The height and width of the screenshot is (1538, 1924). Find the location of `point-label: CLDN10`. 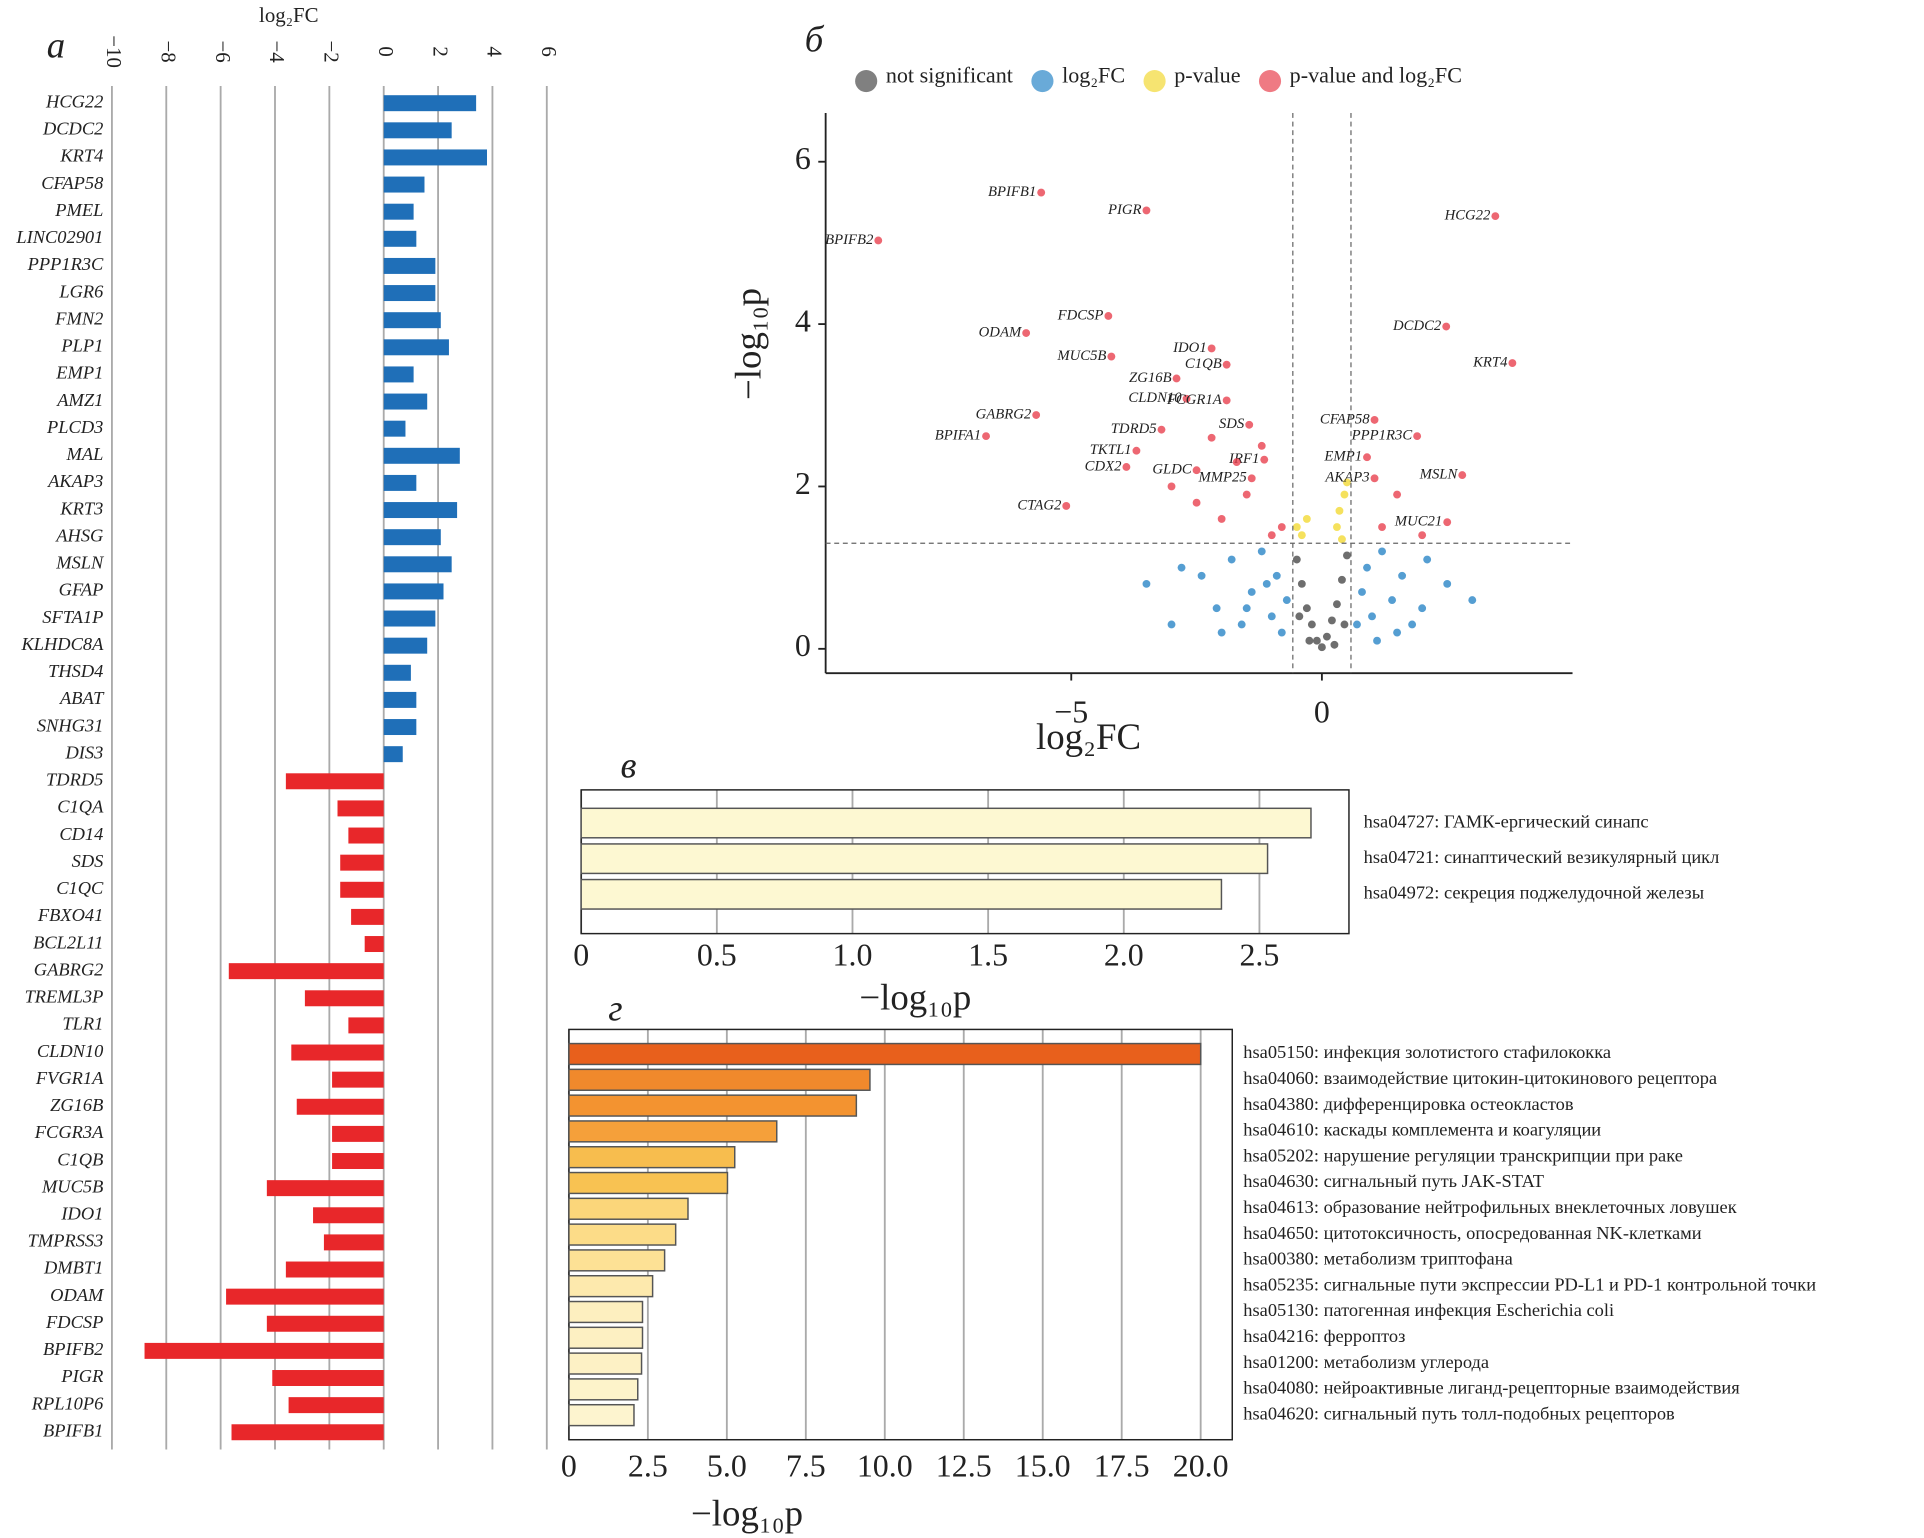

point-label: CLDN10 is located at coordinates (1155, 398).